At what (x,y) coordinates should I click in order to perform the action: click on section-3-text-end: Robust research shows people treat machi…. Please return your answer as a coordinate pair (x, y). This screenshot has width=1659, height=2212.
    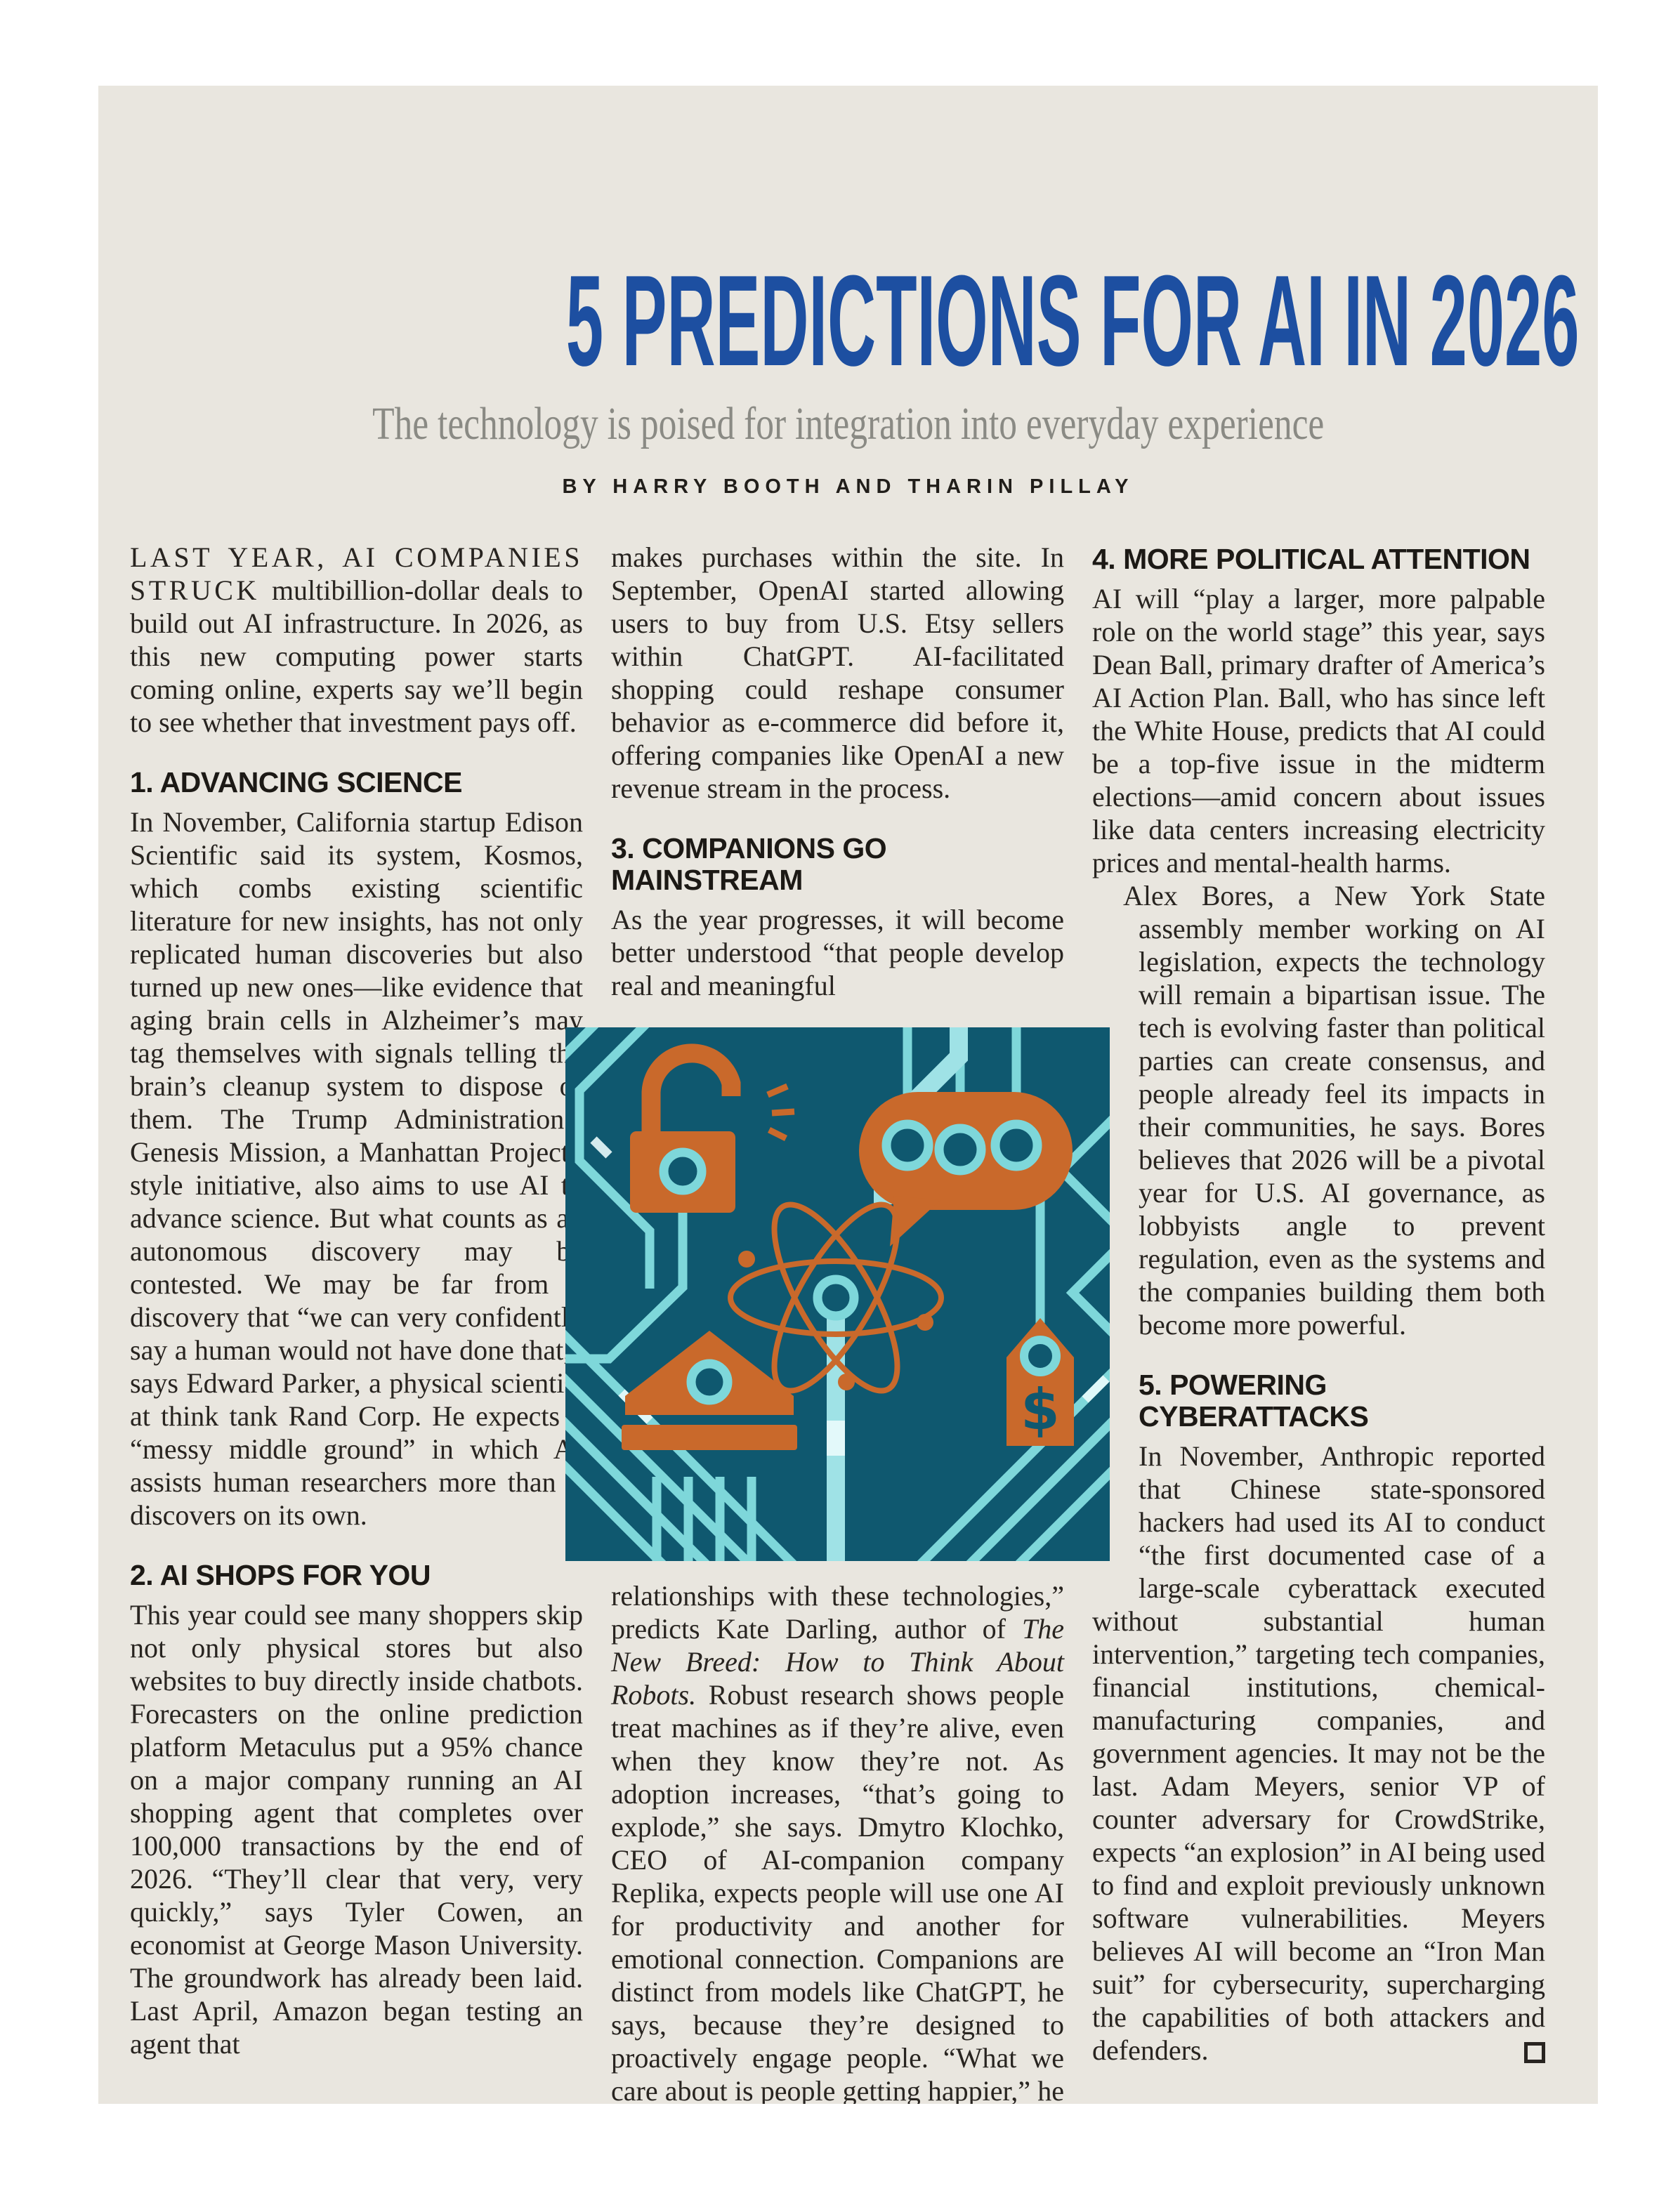
    Looking at the image, I should click on (837, 1892).